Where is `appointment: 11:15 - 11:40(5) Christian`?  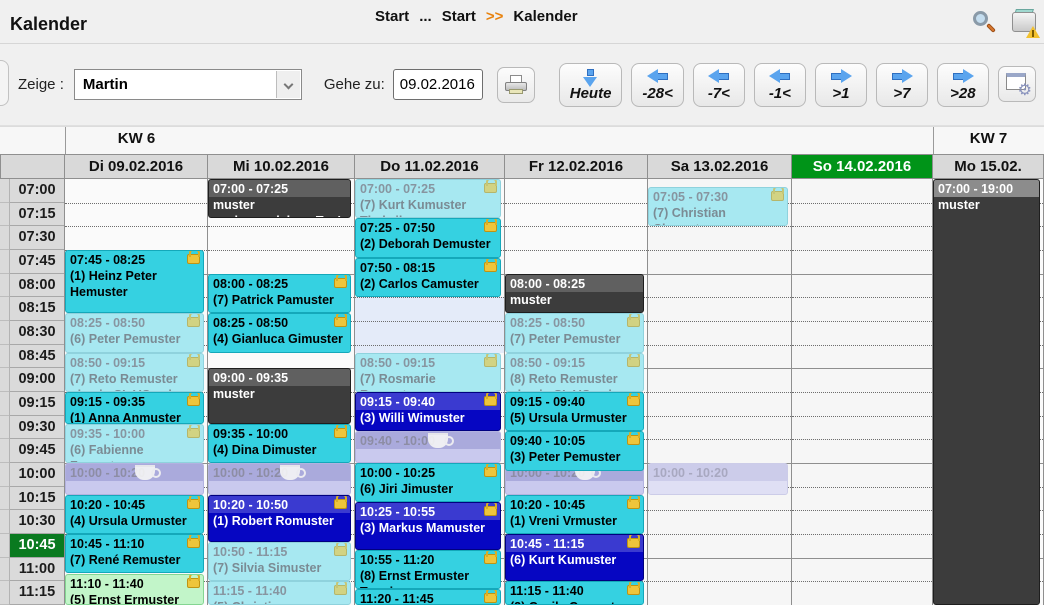
appointment: 11:15 - 11:40(5) Christian is located at coordinates (279, 593).